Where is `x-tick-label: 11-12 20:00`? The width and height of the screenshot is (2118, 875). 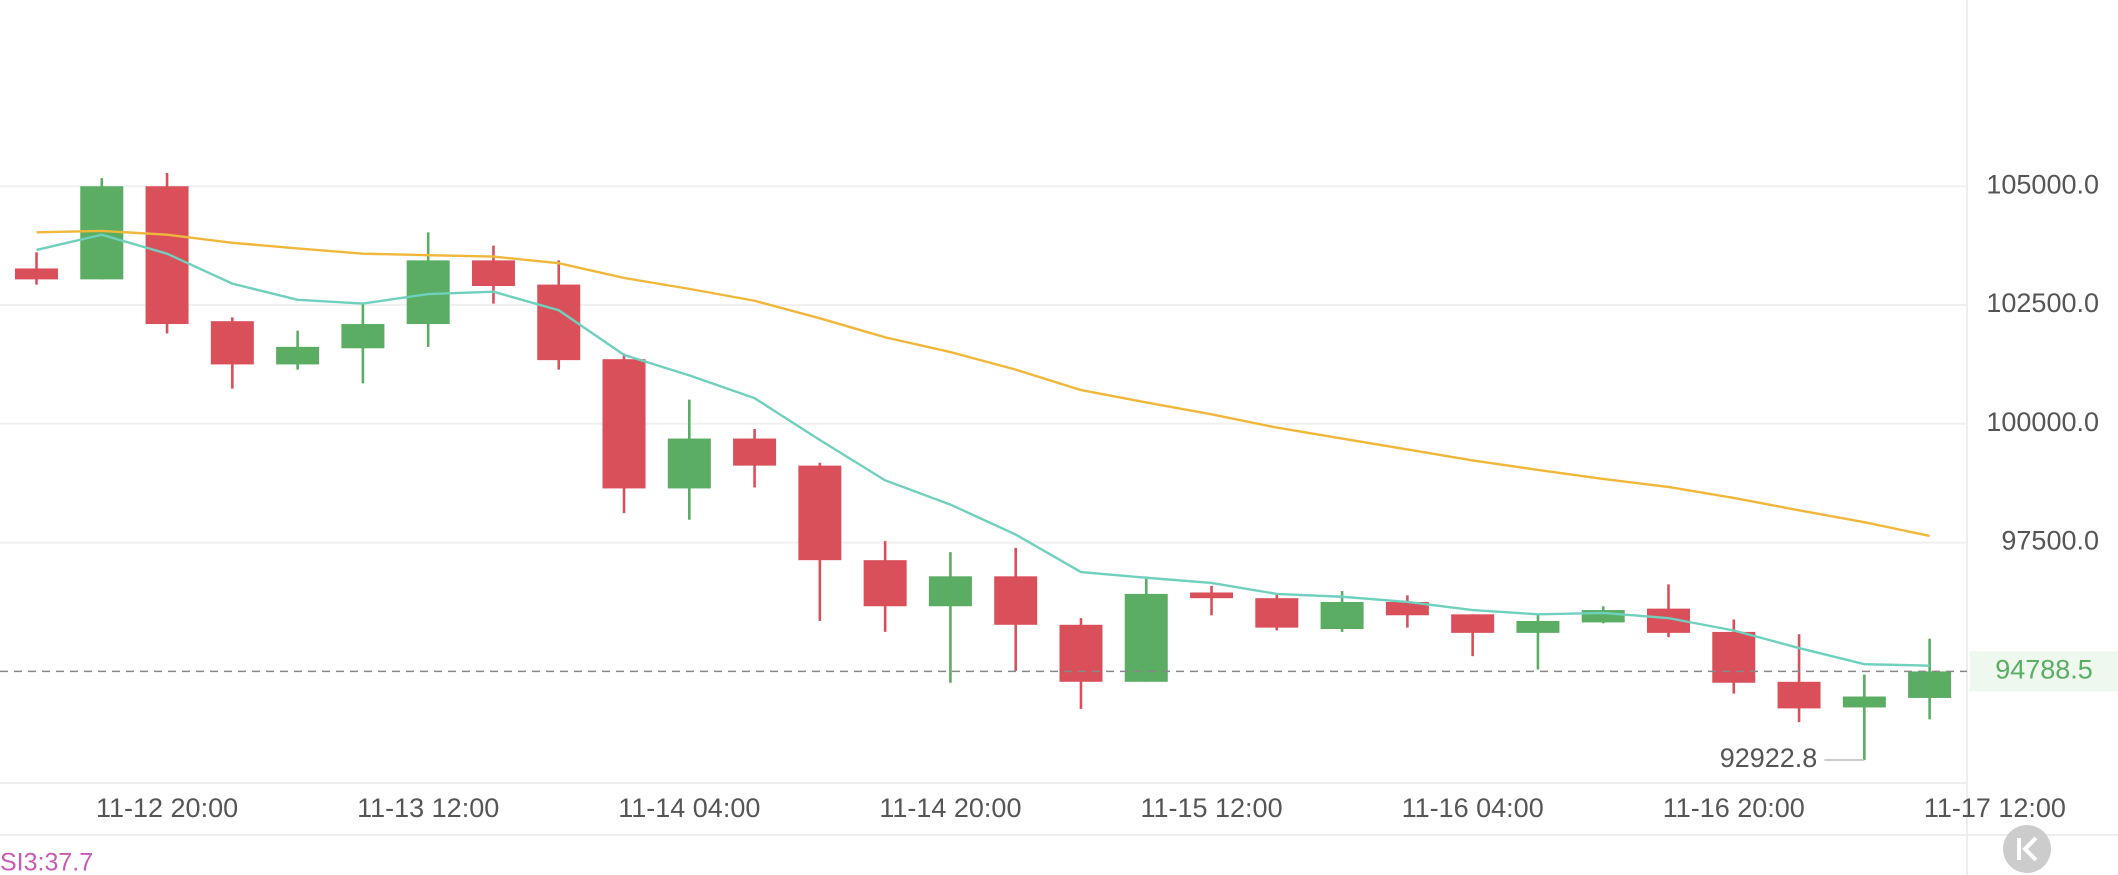 x-tick-label: 11-12 20:00 is located at coordinates (167, 808).